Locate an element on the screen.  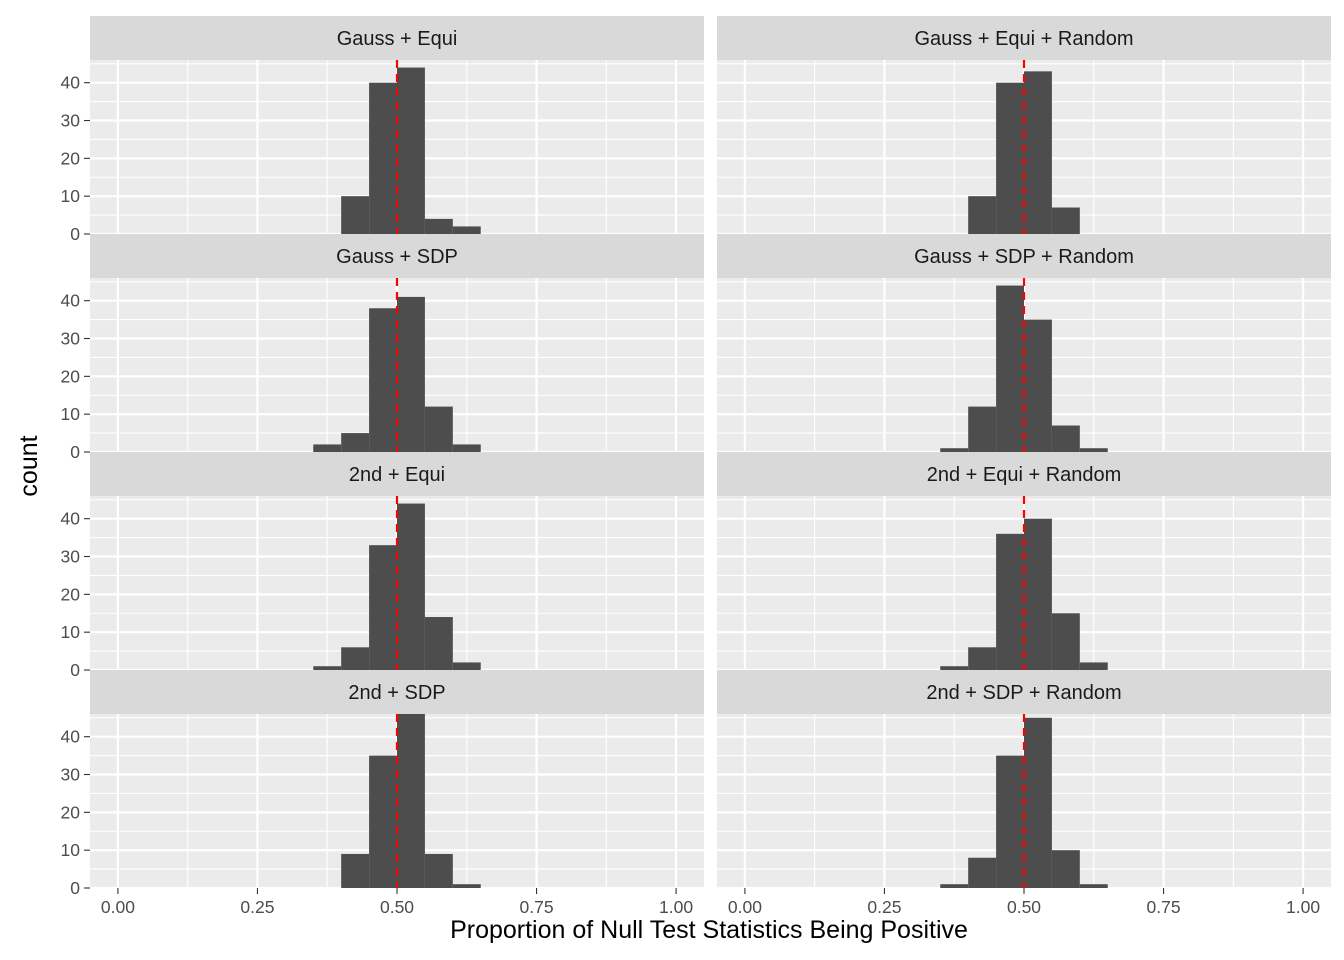
facet-panel: 2nd + SDP + Random 0.00 0.25 0.50 0.75 1.00 is located at coordinates (1024, 793).